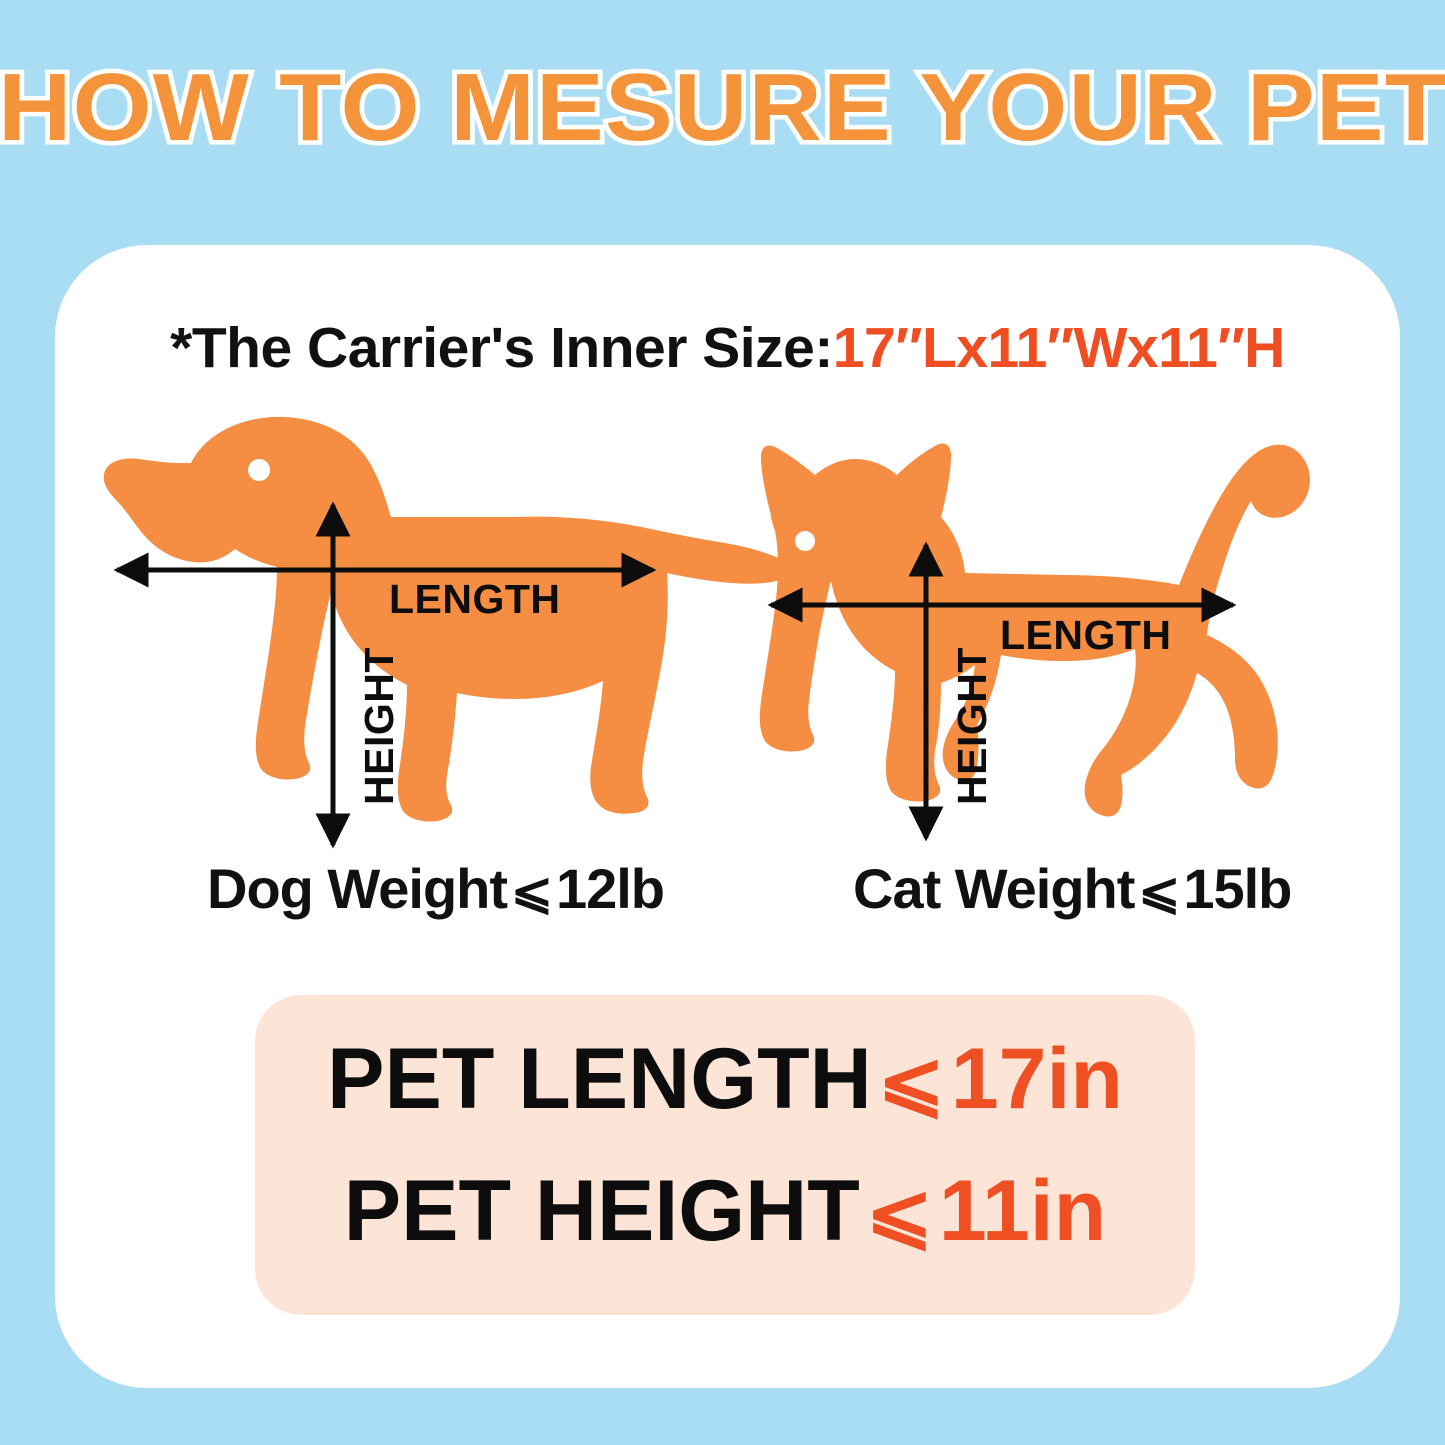 The image size is (1445, 1445). What do you see at coordinates (357, 888) in the screenshot?
I see `dog-weight-caption-prefix: Dog Weight` at bounding box center [357, 888].